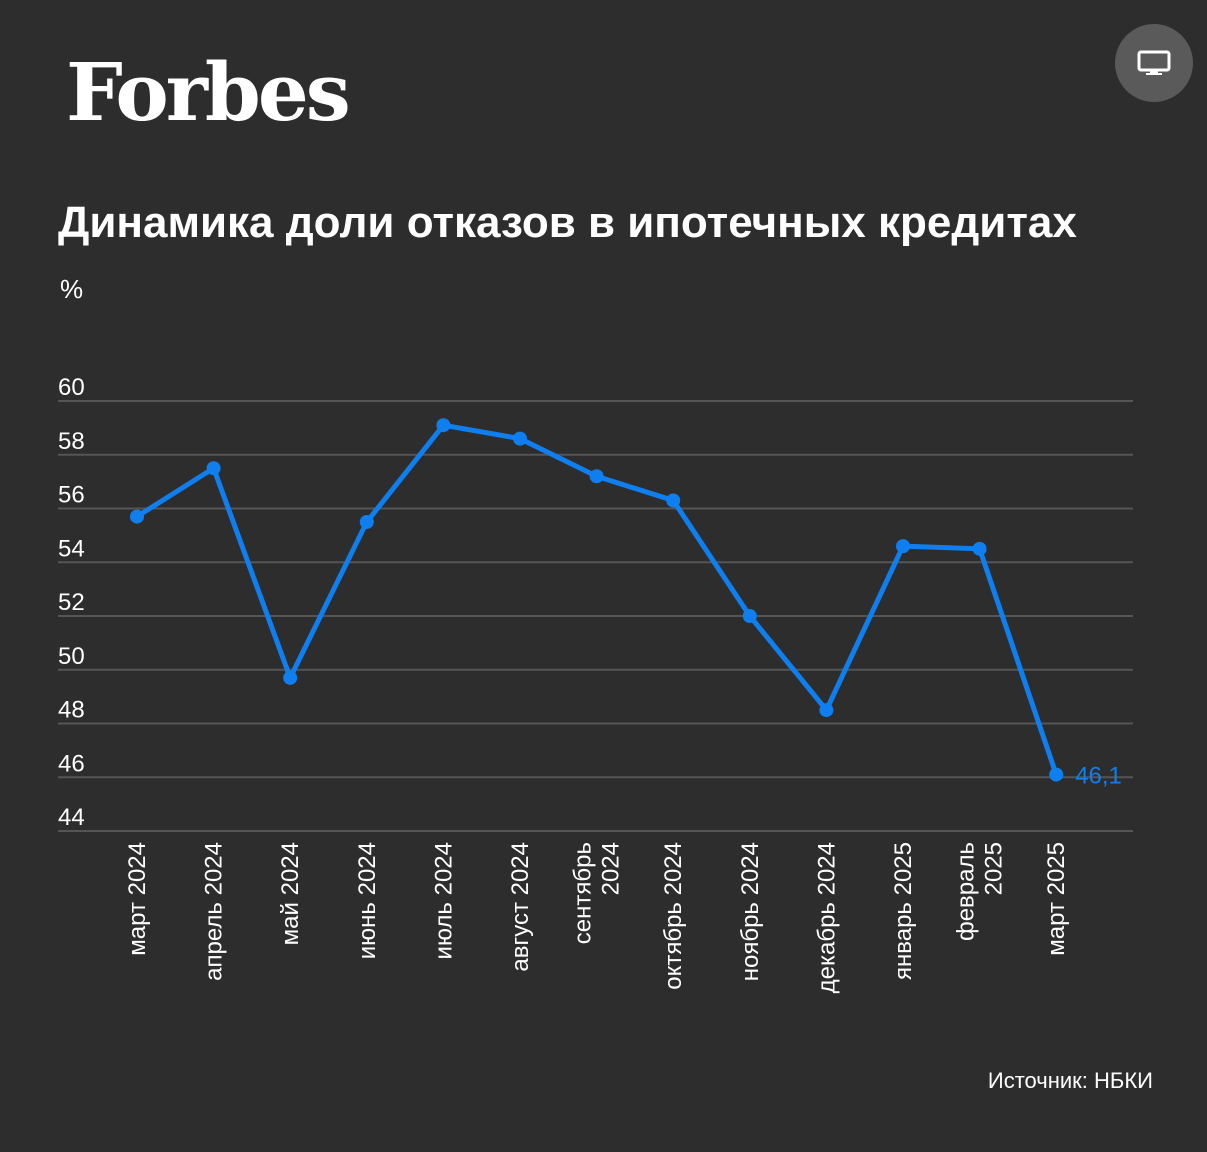 The width and height of the screenshot is (1207, 1152). I want to click on y-tick-label: 52, so click(71, 602).